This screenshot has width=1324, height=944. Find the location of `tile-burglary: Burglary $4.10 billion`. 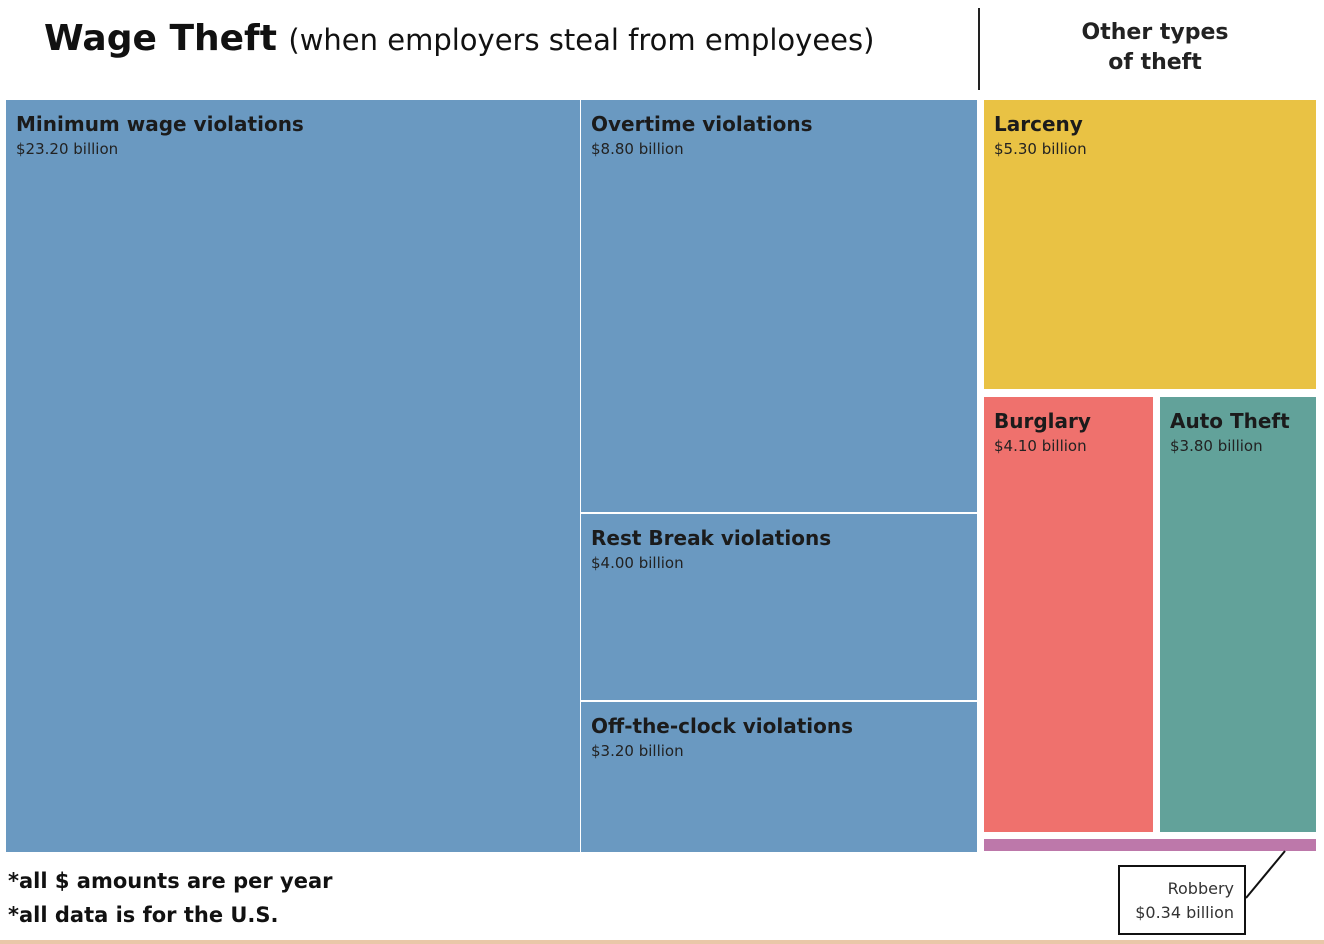

tile-burglary: Burglary $4.10 billion is located at coordinates (1068, 614).